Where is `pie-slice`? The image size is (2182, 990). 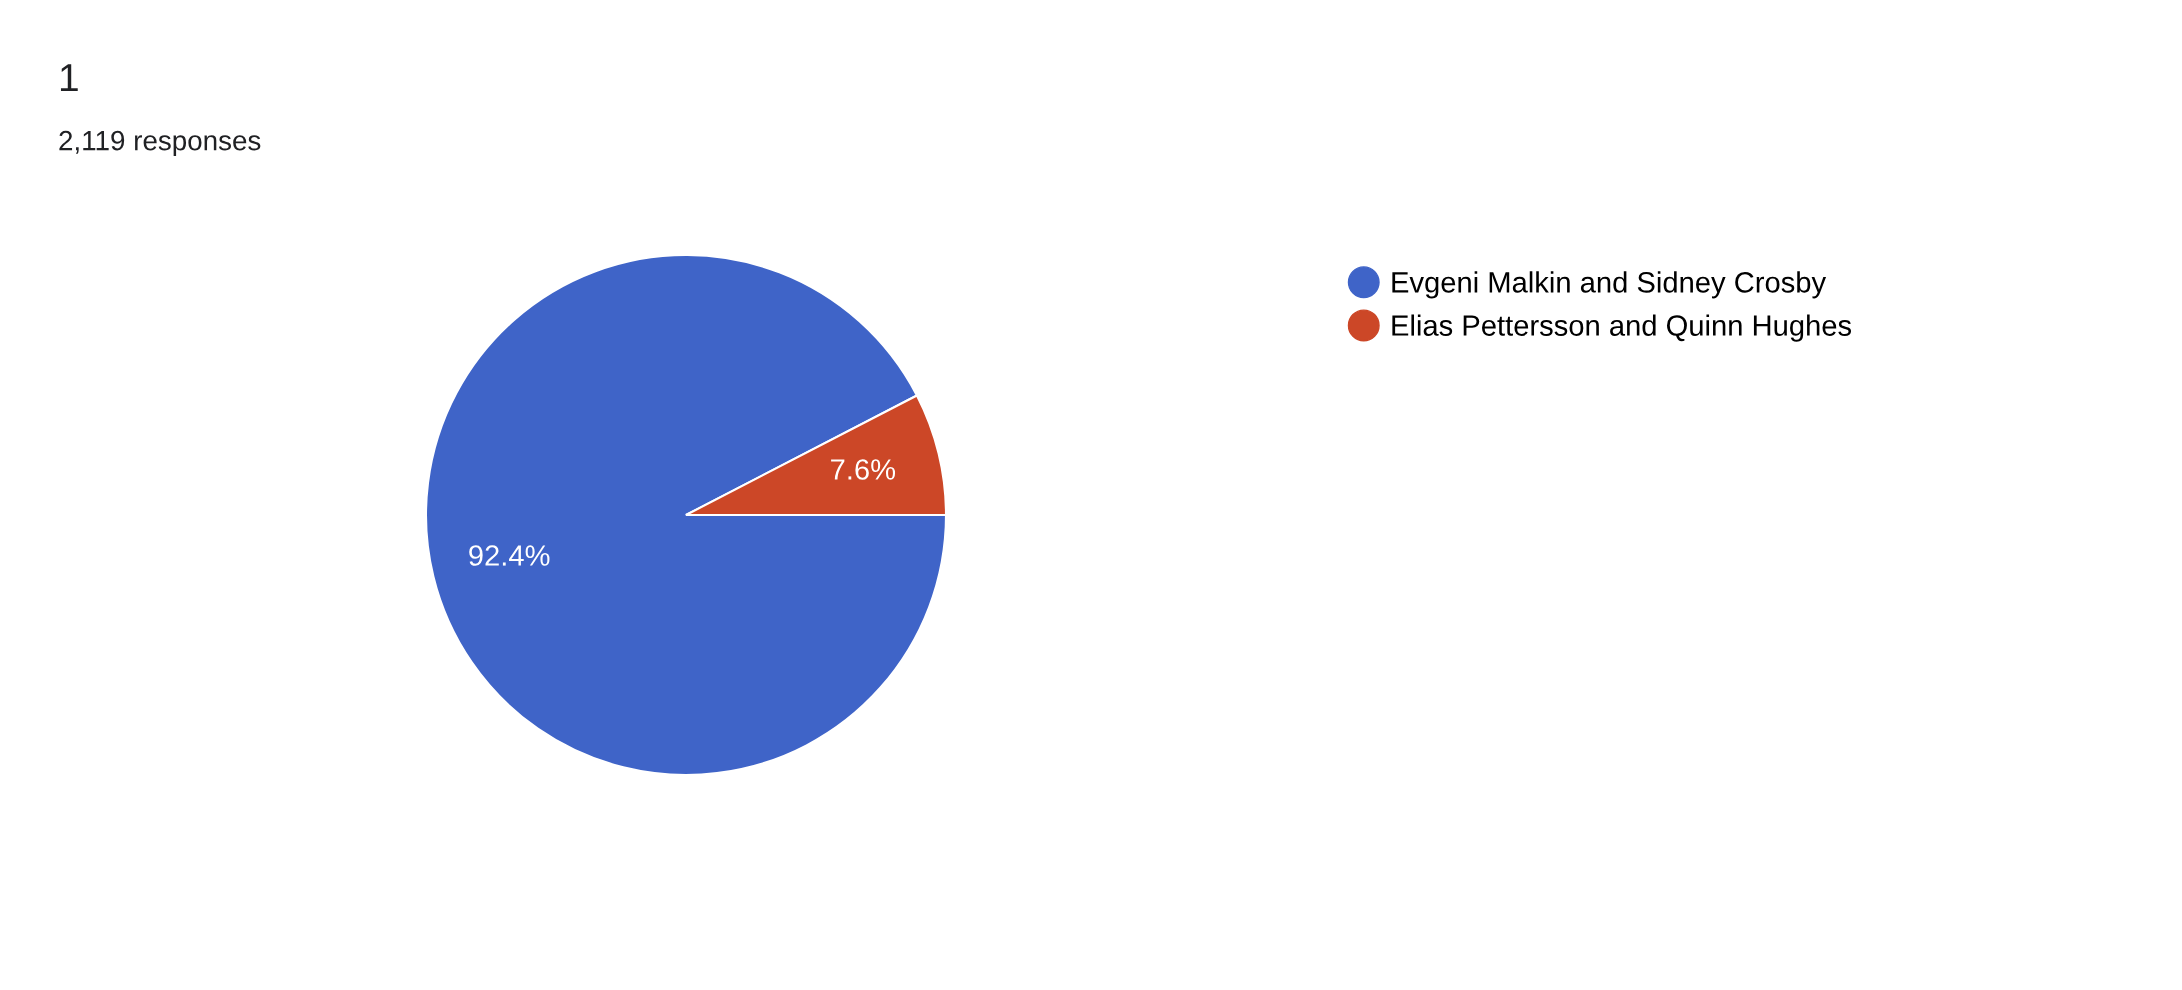 pie-slice is located at coordinates (686, 515).